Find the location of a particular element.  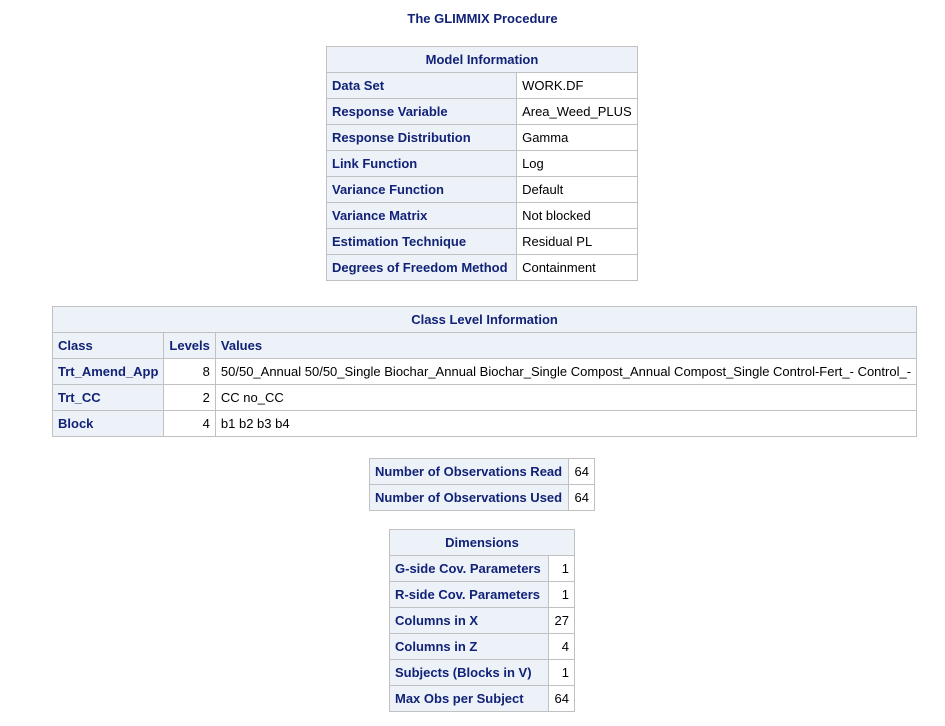

class-levels: 2 is located at coordinates (189, 397).